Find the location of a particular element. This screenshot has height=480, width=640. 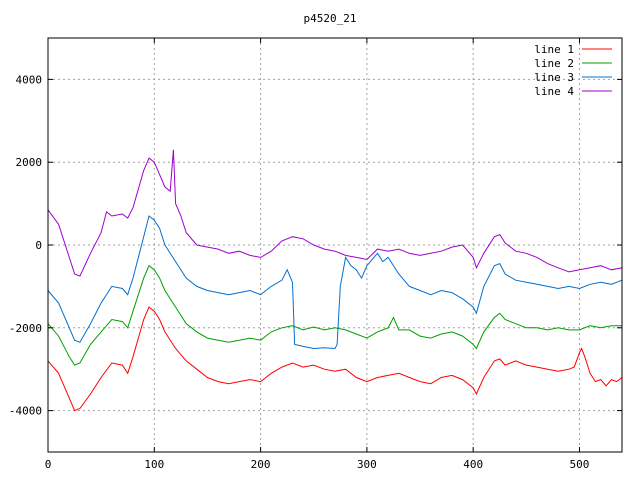

x-tick-label: 0 is located at coordinates (48, 464).